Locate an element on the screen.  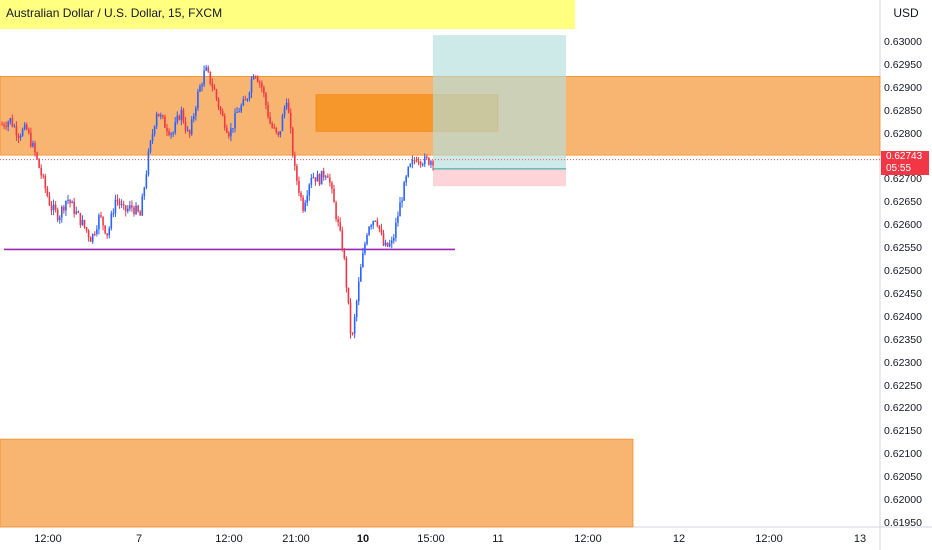
position-stop-zone is located at coordinates (499, 177).